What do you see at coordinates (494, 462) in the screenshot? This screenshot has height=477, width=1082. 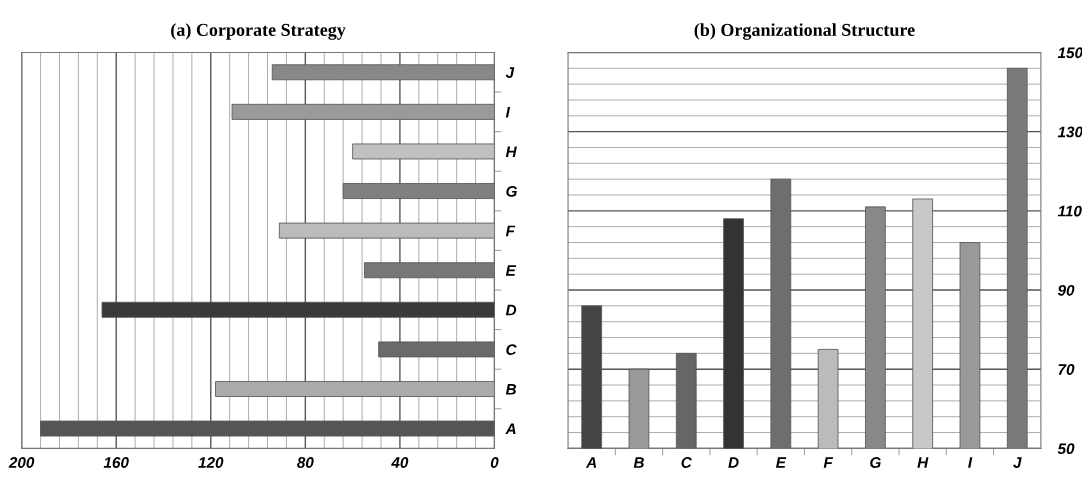 I see `x-tick-label: 0` at bounding box center [494, 462].